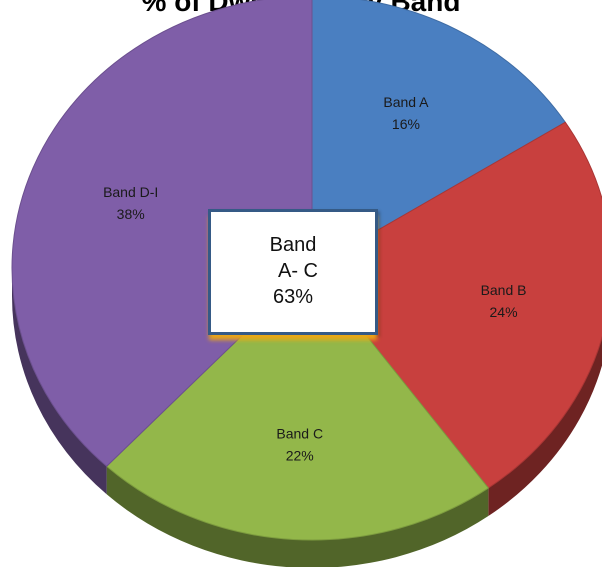 This screenshot has width=602, height=567. What do you see at coordinates (297, 516) in the screenshot?
I see `slice-side-band-c` at bounding box center [297, 516].